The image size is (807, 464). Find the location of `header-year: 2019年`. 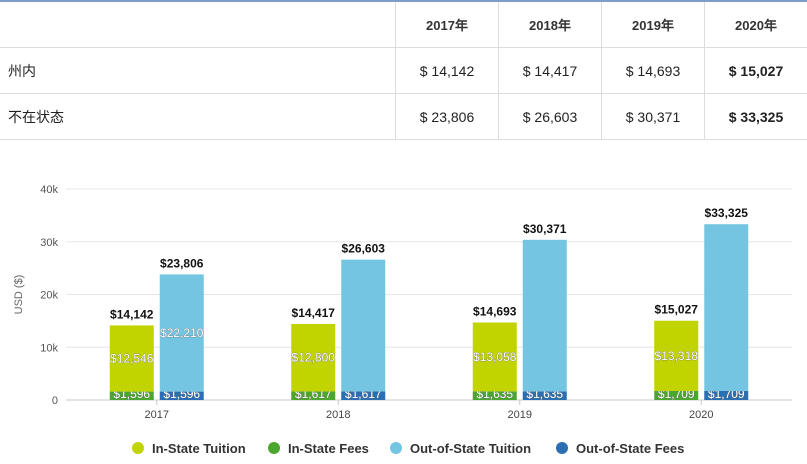

header-year: 2019年 is located at coordinates (653, 25).